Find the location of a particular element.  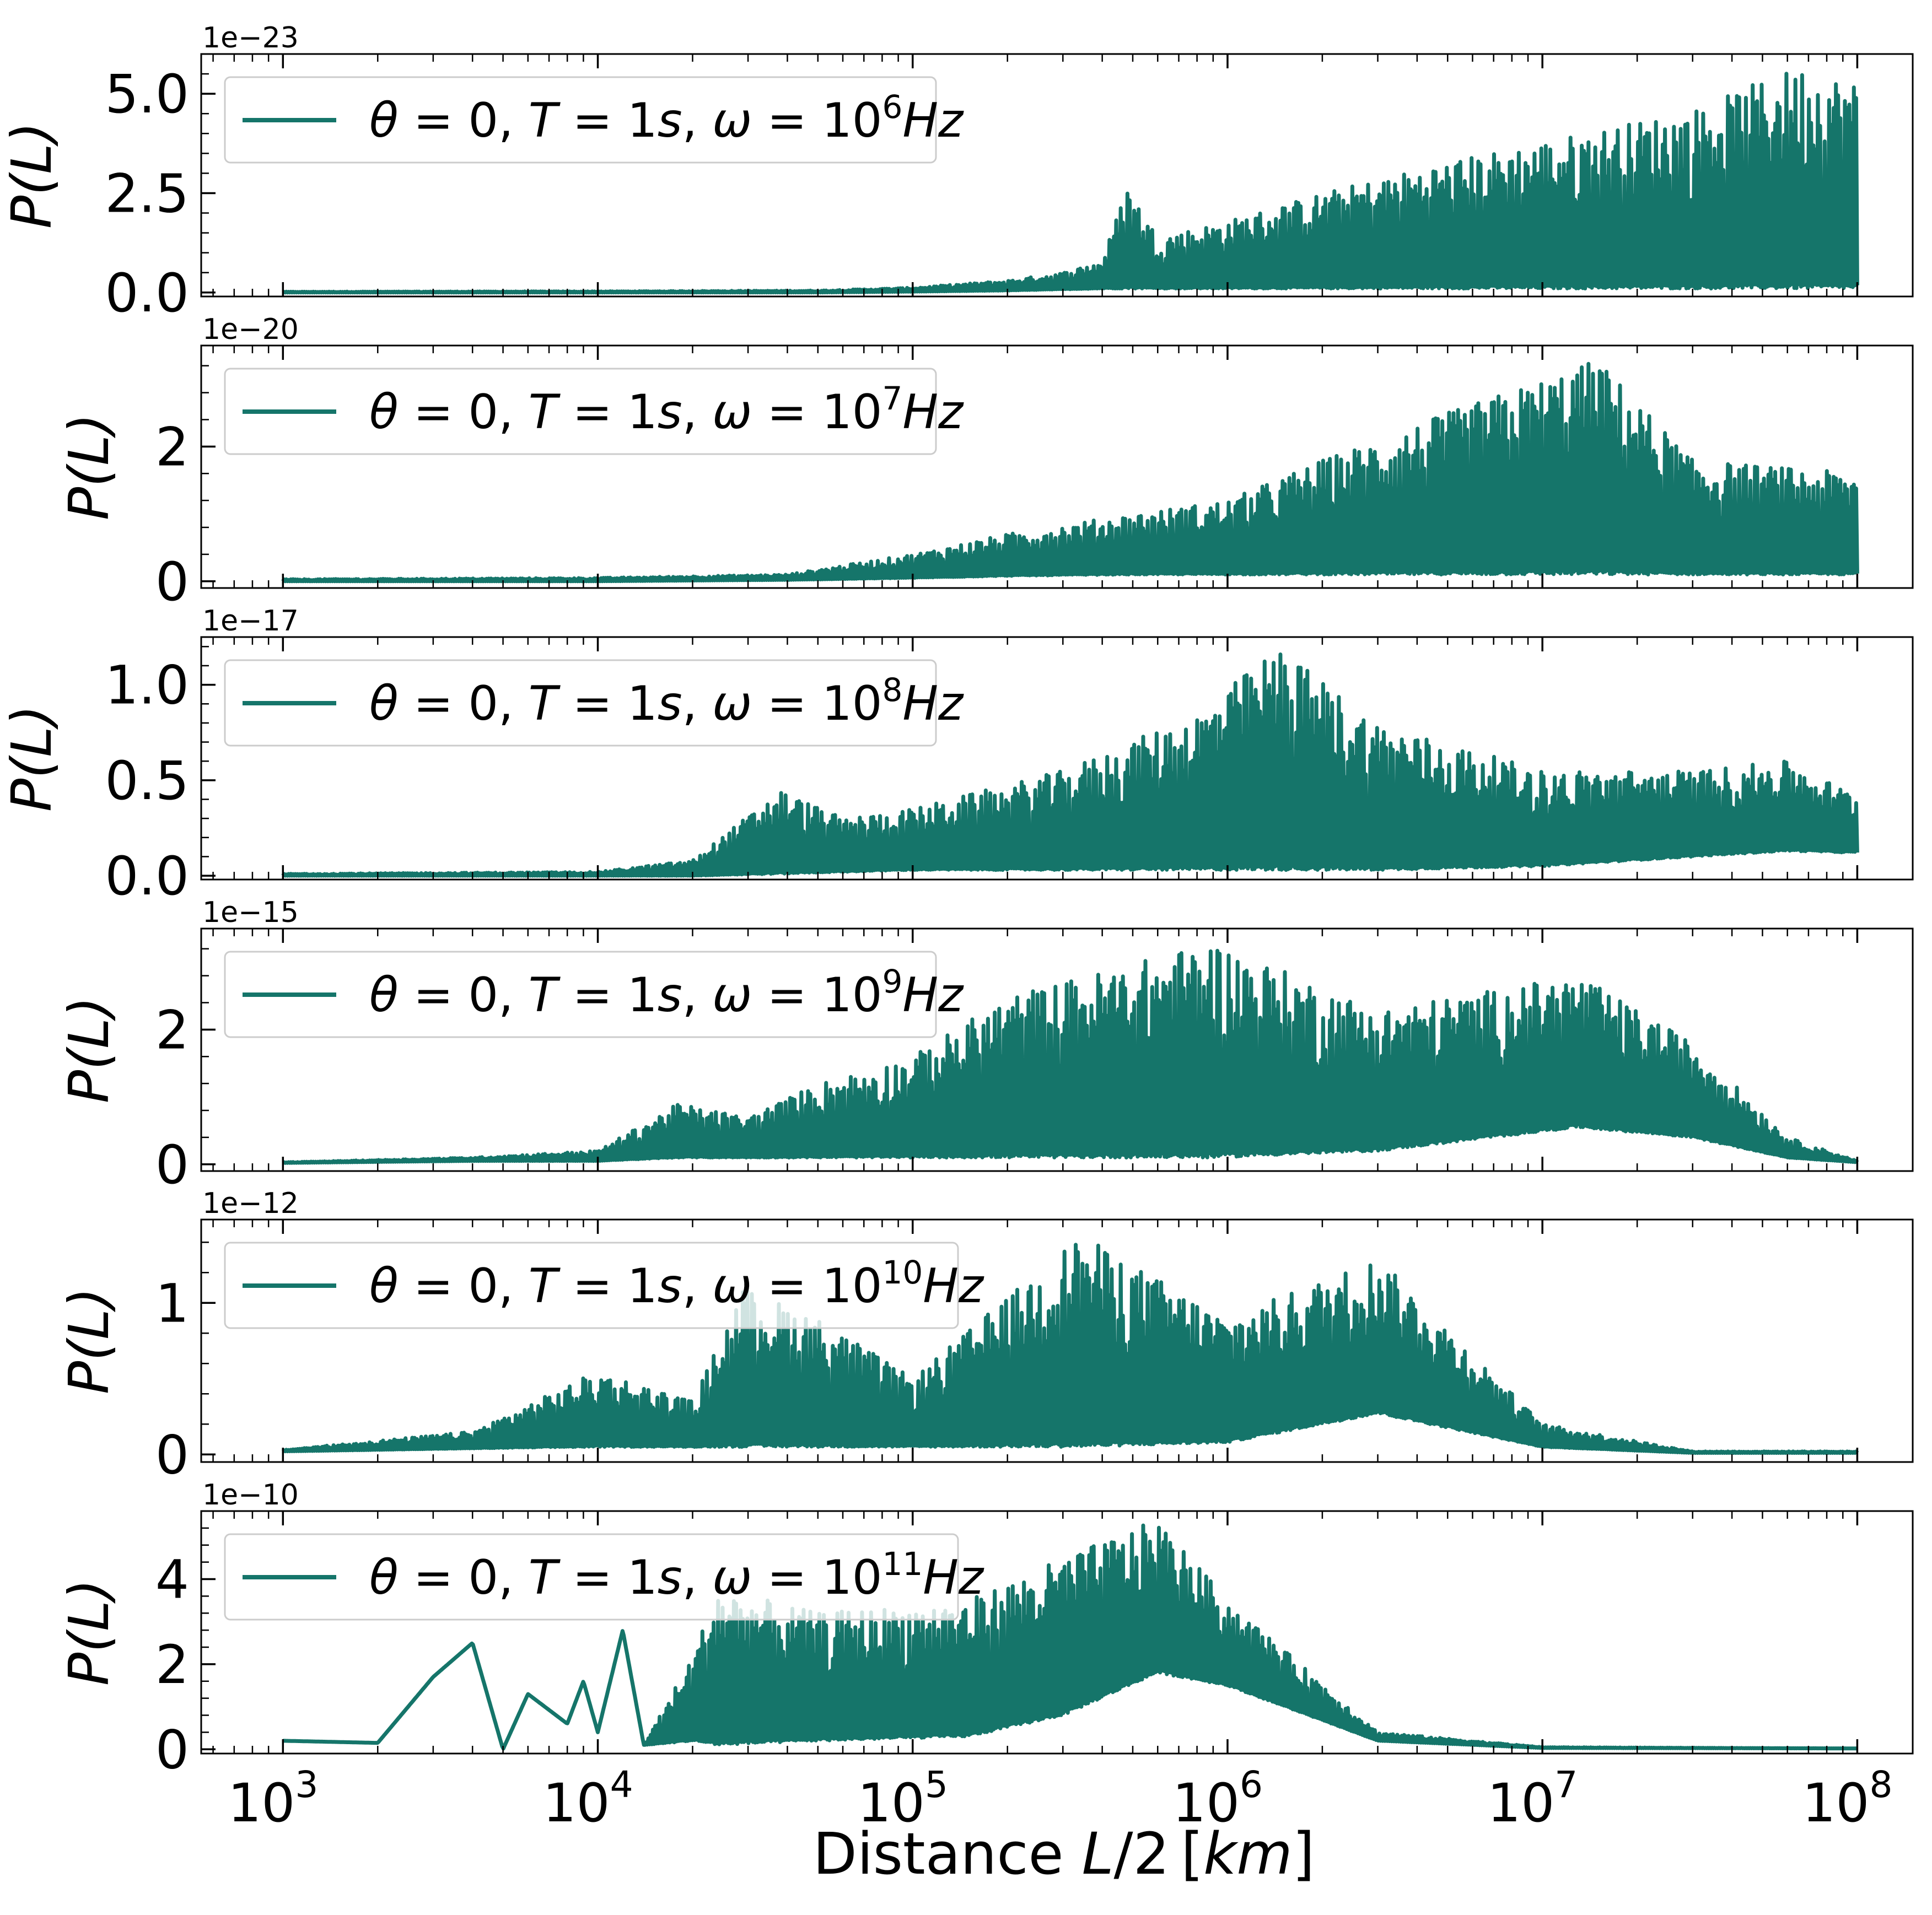

legend-exponent: 6 is located at coordinates (892, 107).